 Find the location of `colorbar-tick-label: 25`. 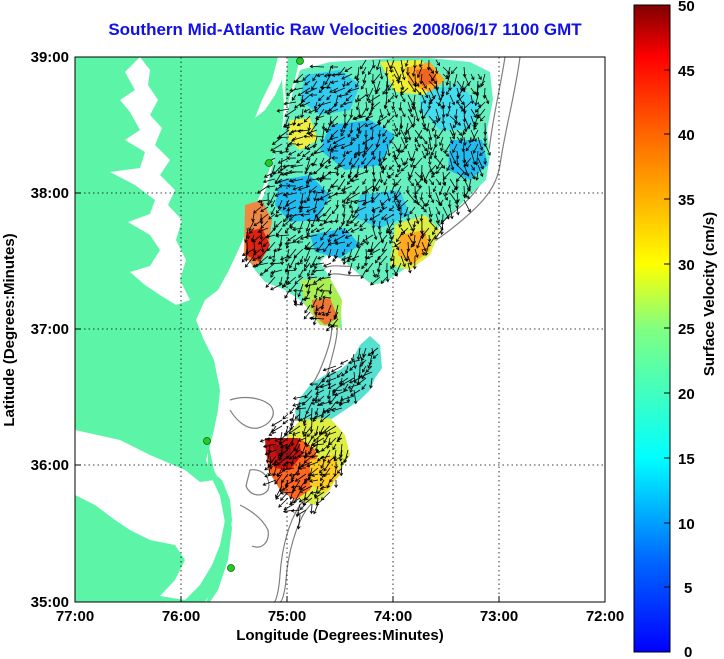

colorbar-tick-label: 25 is located at coordinates (686, 329).